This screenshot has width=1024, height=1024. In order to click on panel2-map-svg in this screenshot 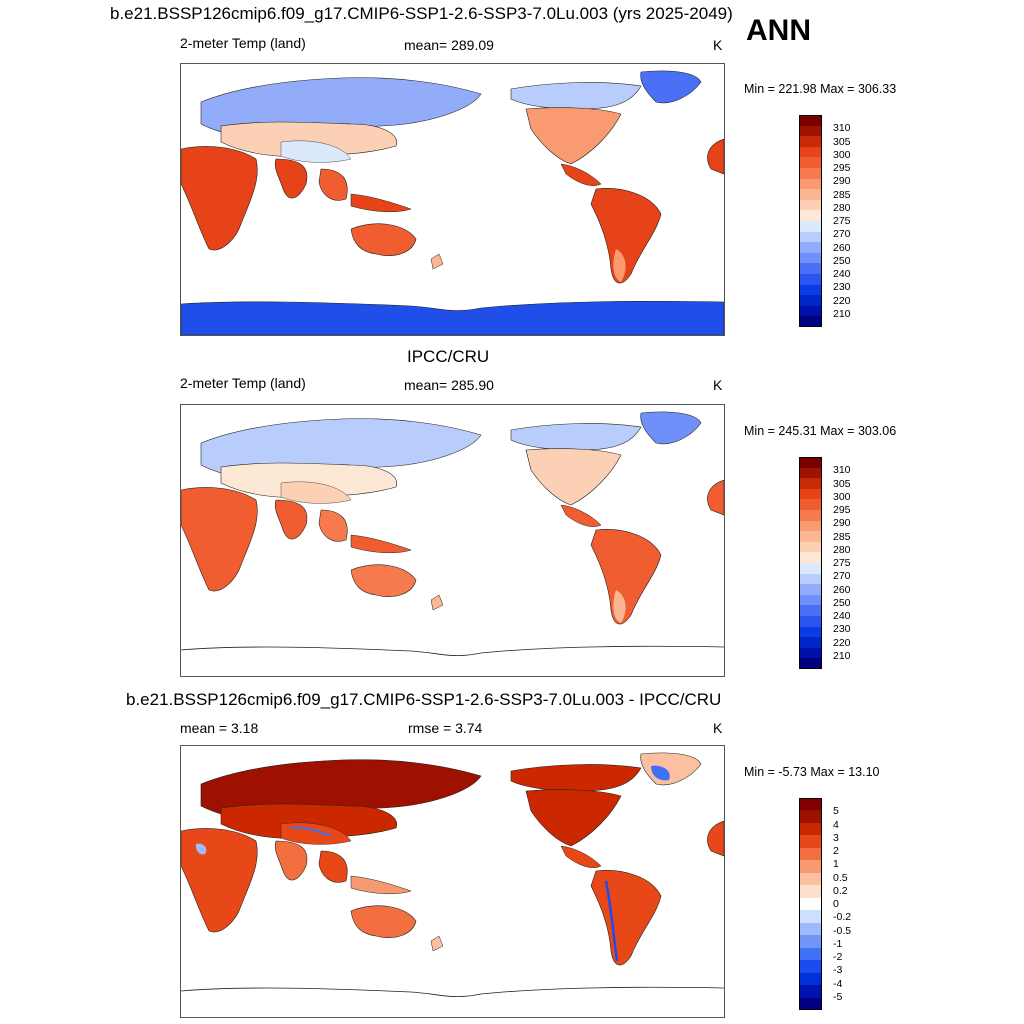, I will do `click(452, 533)`.